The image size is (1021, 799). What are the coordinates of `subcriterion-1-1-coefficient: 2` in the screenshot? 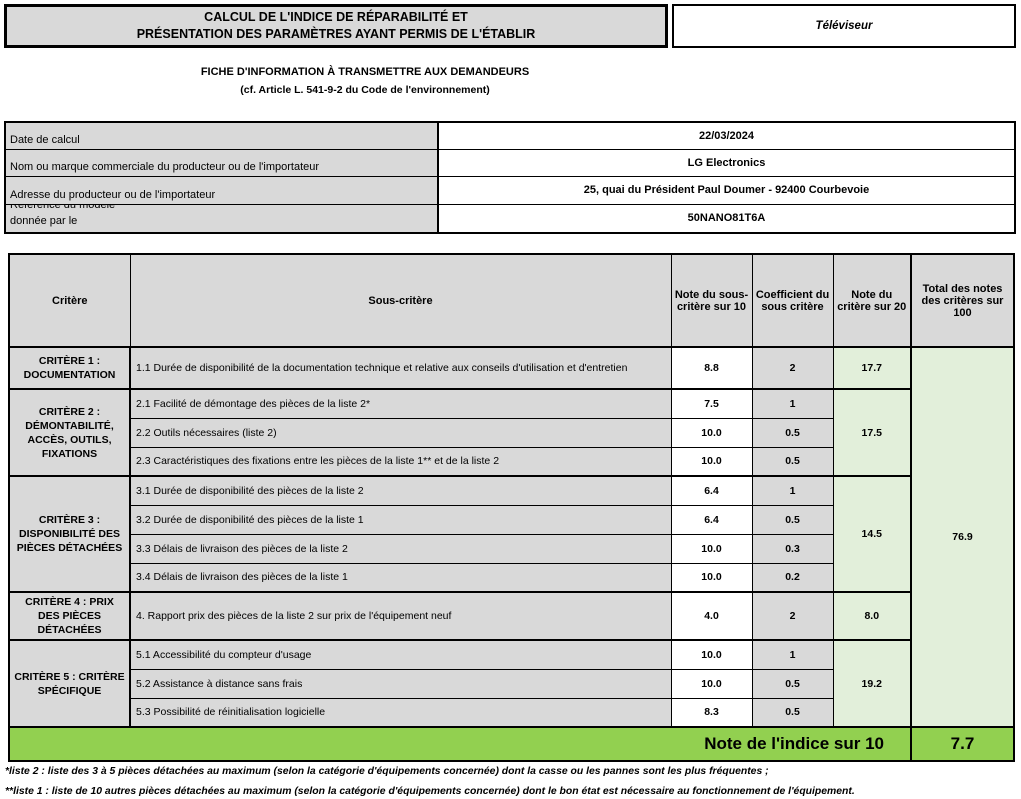 It's located at (792, 368).